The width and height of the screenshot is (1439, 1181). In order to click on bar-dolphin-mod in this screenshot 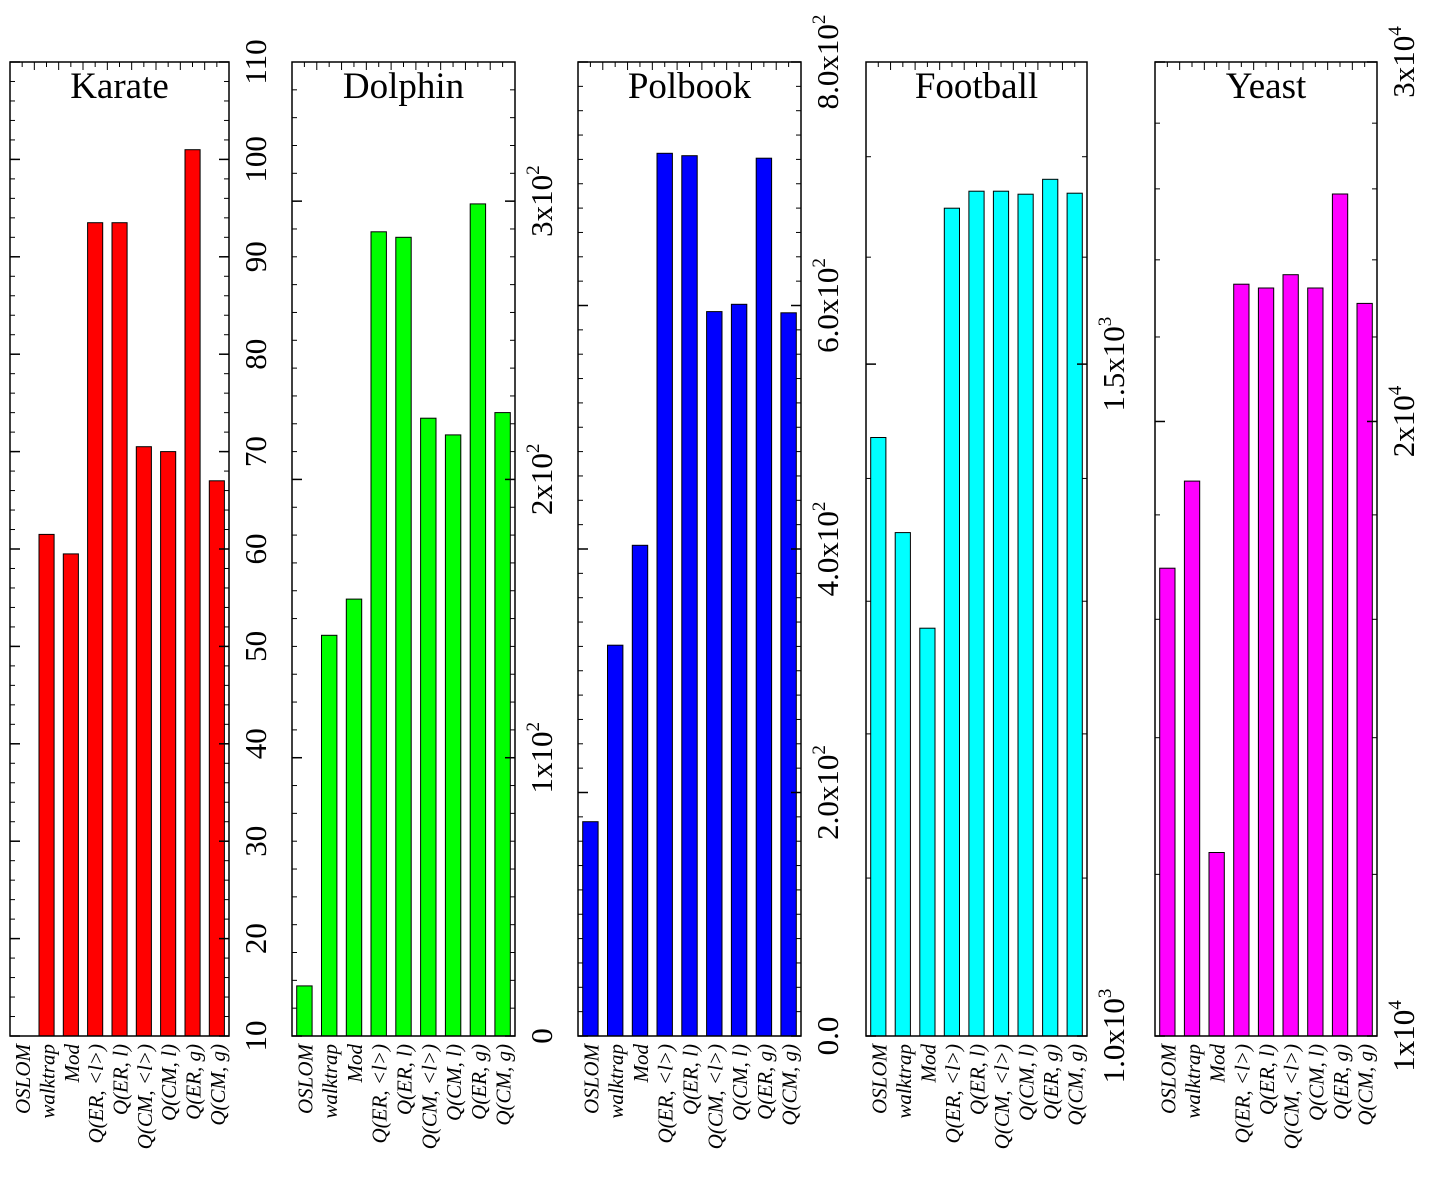, I will do `click(354, 817)`.